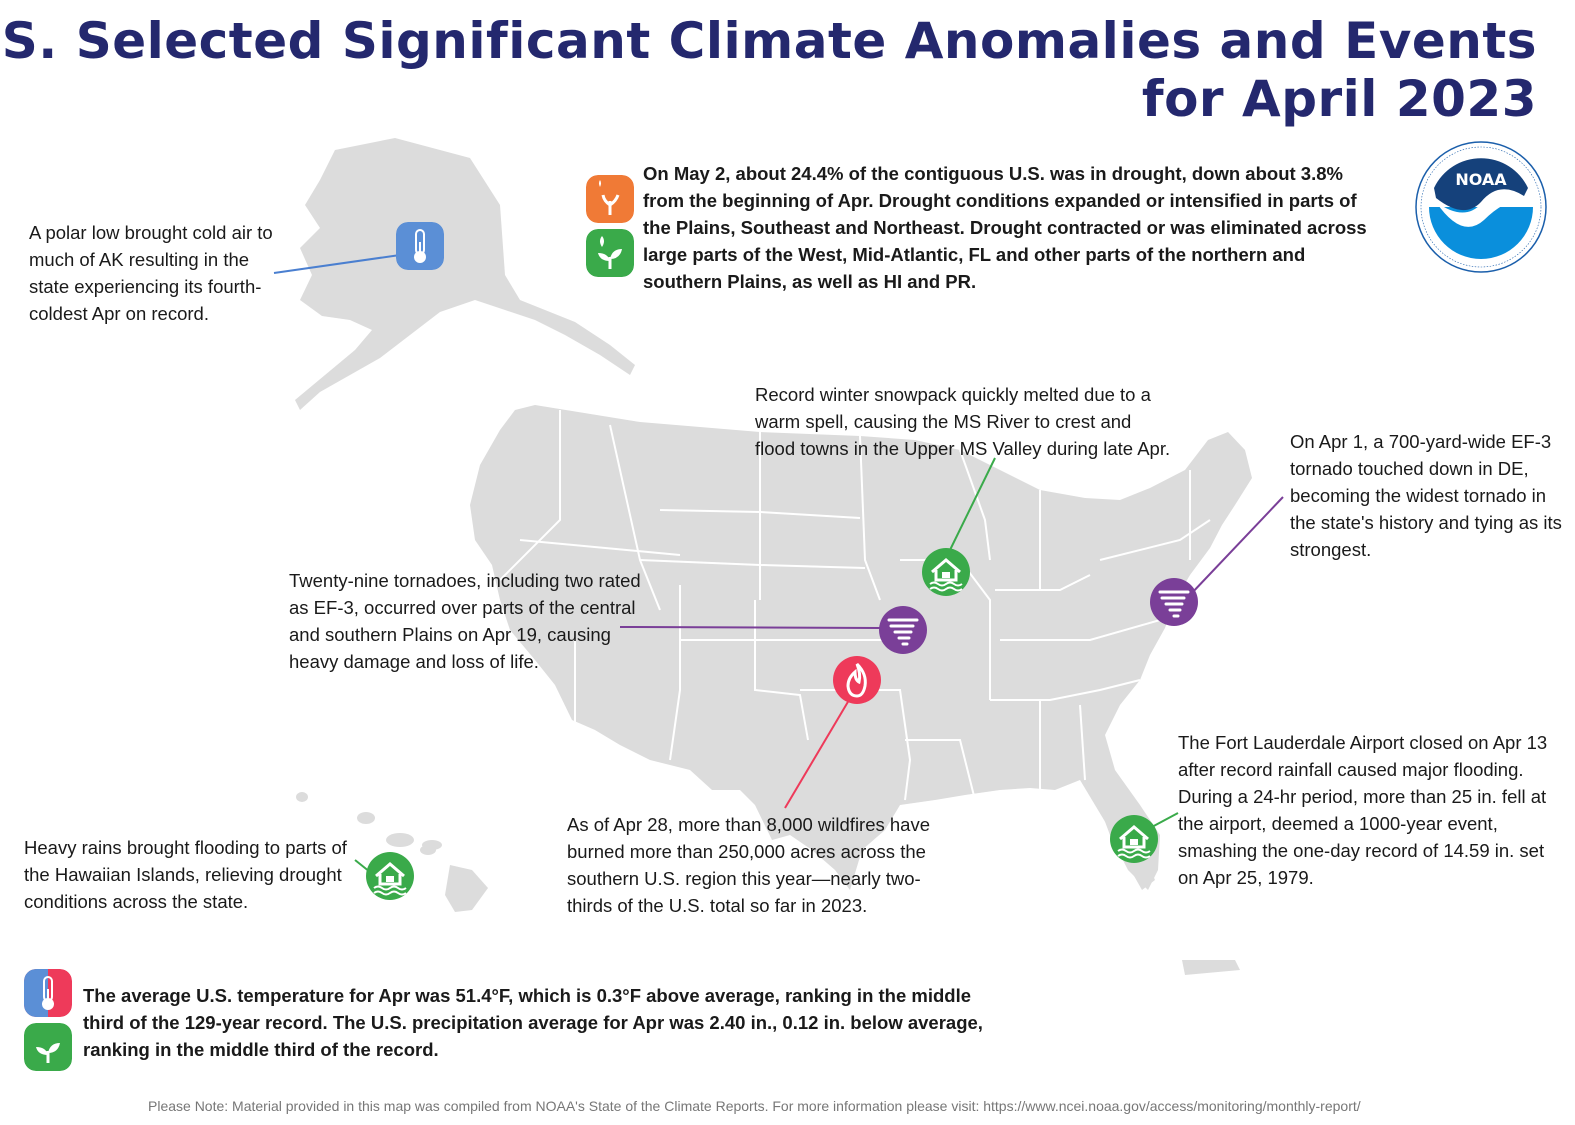  I want to click on leader-line-florida, so click(1164, 820).